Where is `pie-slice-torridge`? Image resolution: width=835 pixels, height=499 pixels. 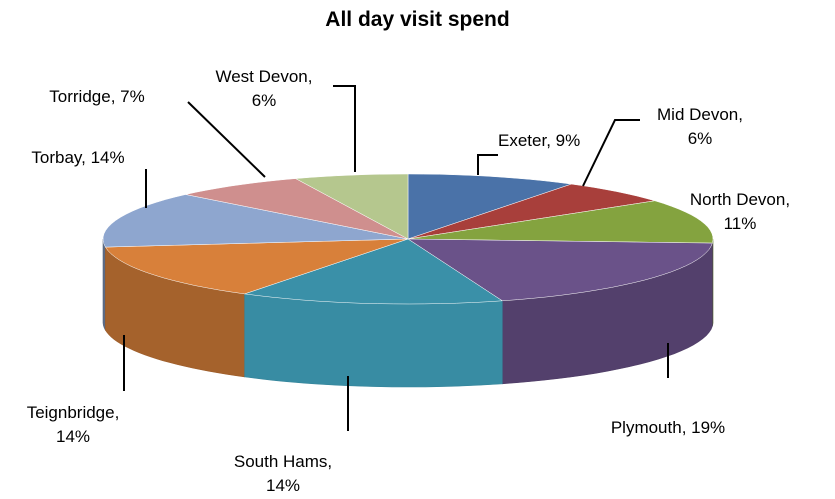 pie-slice-torridge is located at coordinates (297, 209).